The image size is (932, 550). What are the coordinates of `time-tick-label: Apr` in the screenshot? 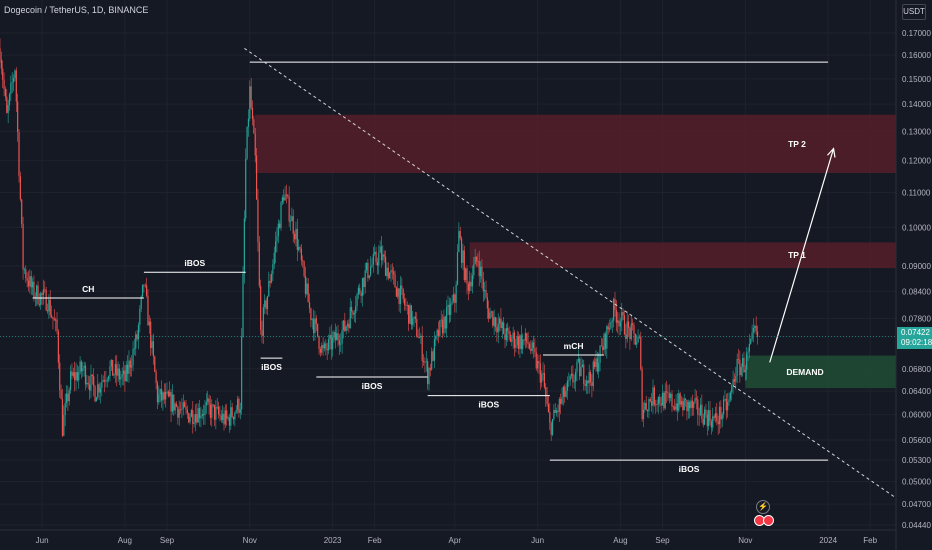 It's located at (455, 540).